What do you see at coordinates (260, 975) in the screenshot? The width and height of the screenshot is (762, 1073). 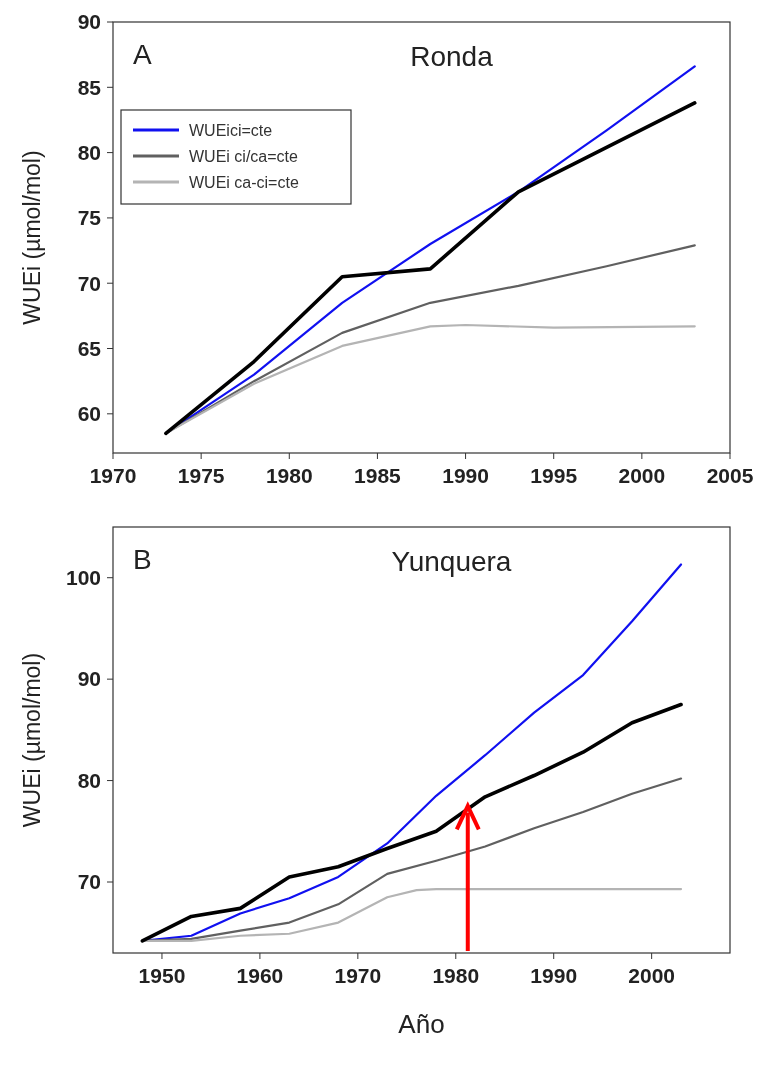 I see `x-tick-label: 1960` at bounding box center [260, 975].